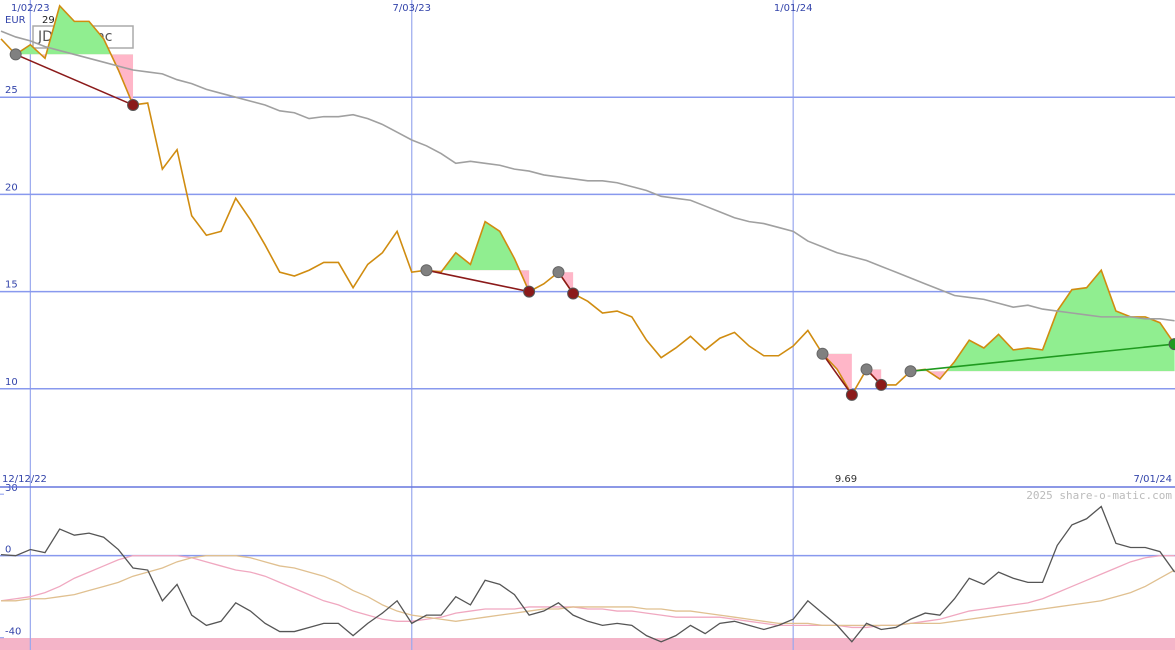 The image size is (1175, 650). I want to click on y-tick-label: 25, so click(11, 90).